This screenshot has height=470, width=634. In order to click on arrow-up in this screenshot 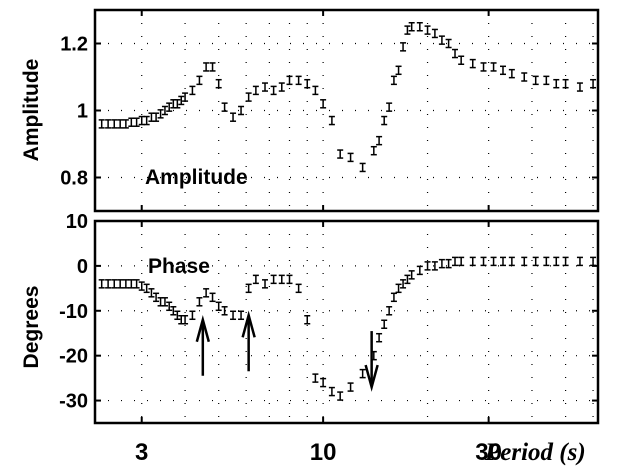, I will do `click(248, 341)`.